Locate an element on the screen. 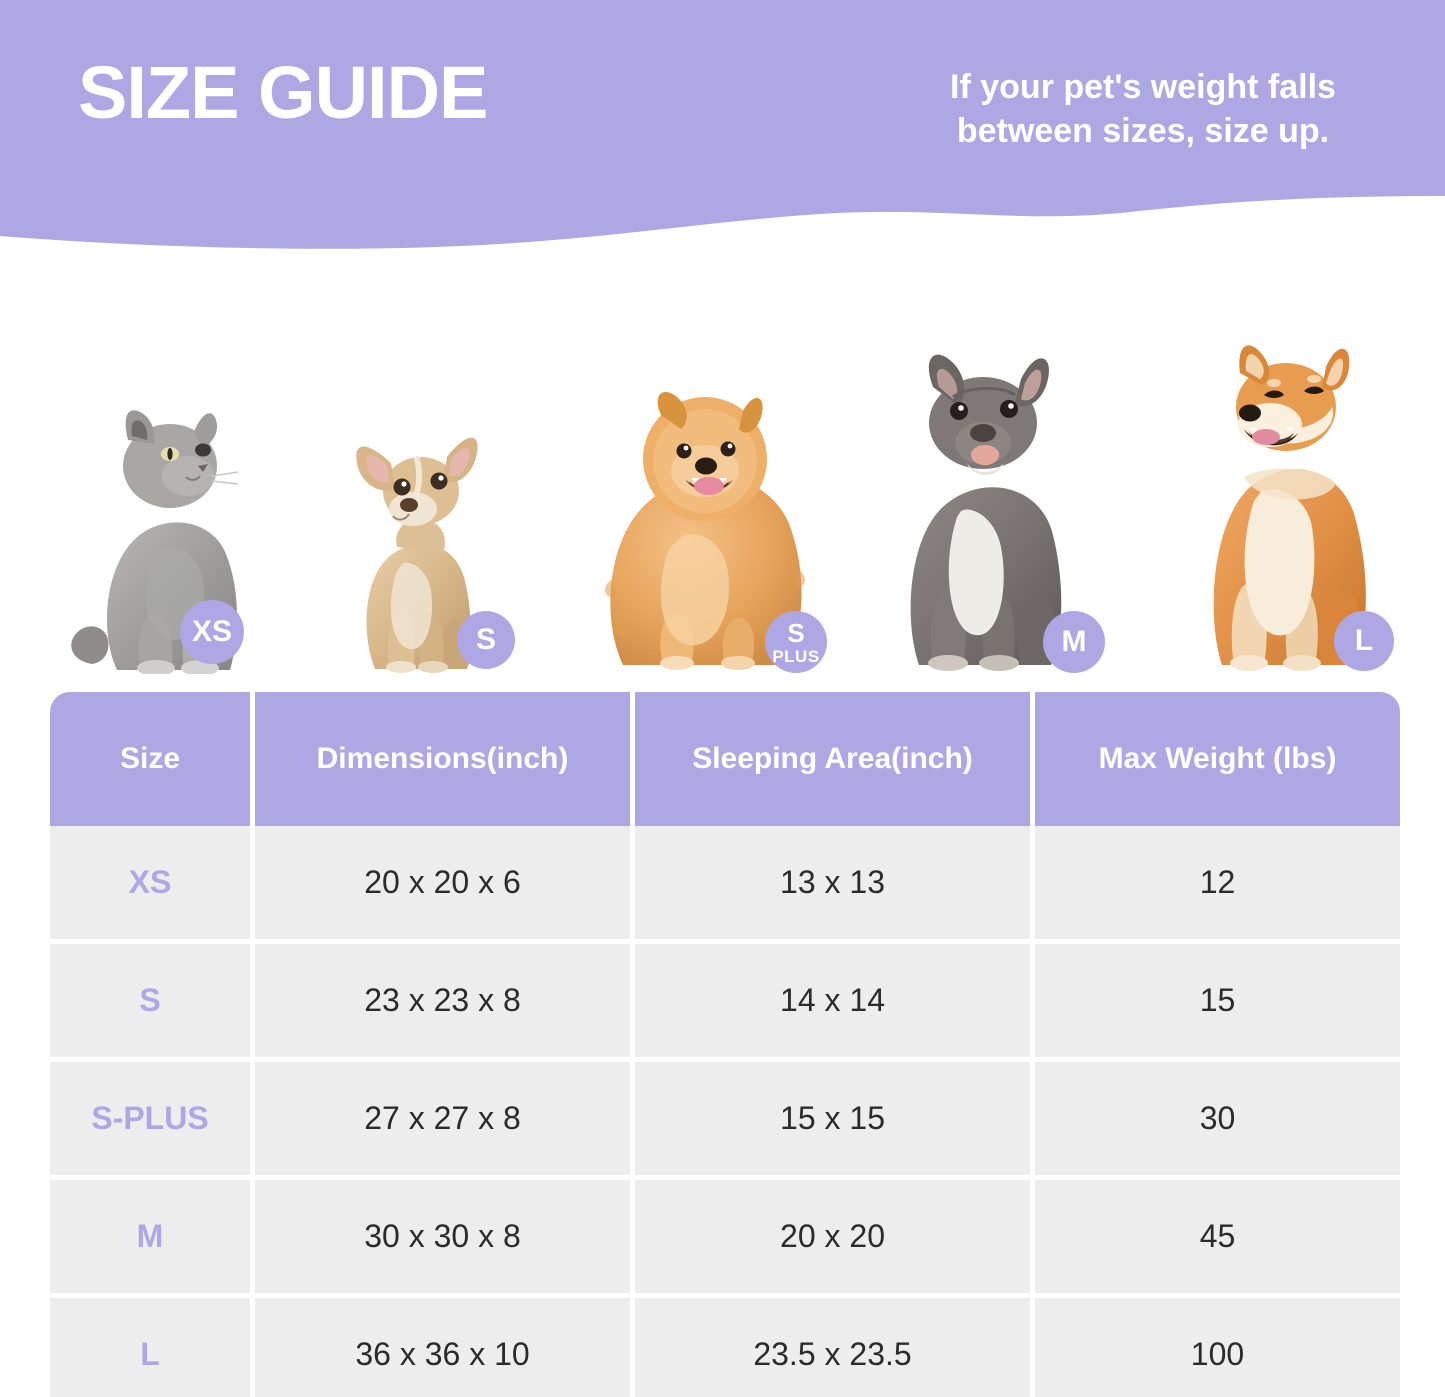 The image size is (1445, 1397). cell-max-weight: 30 is located at coordinates (1217, 1118).